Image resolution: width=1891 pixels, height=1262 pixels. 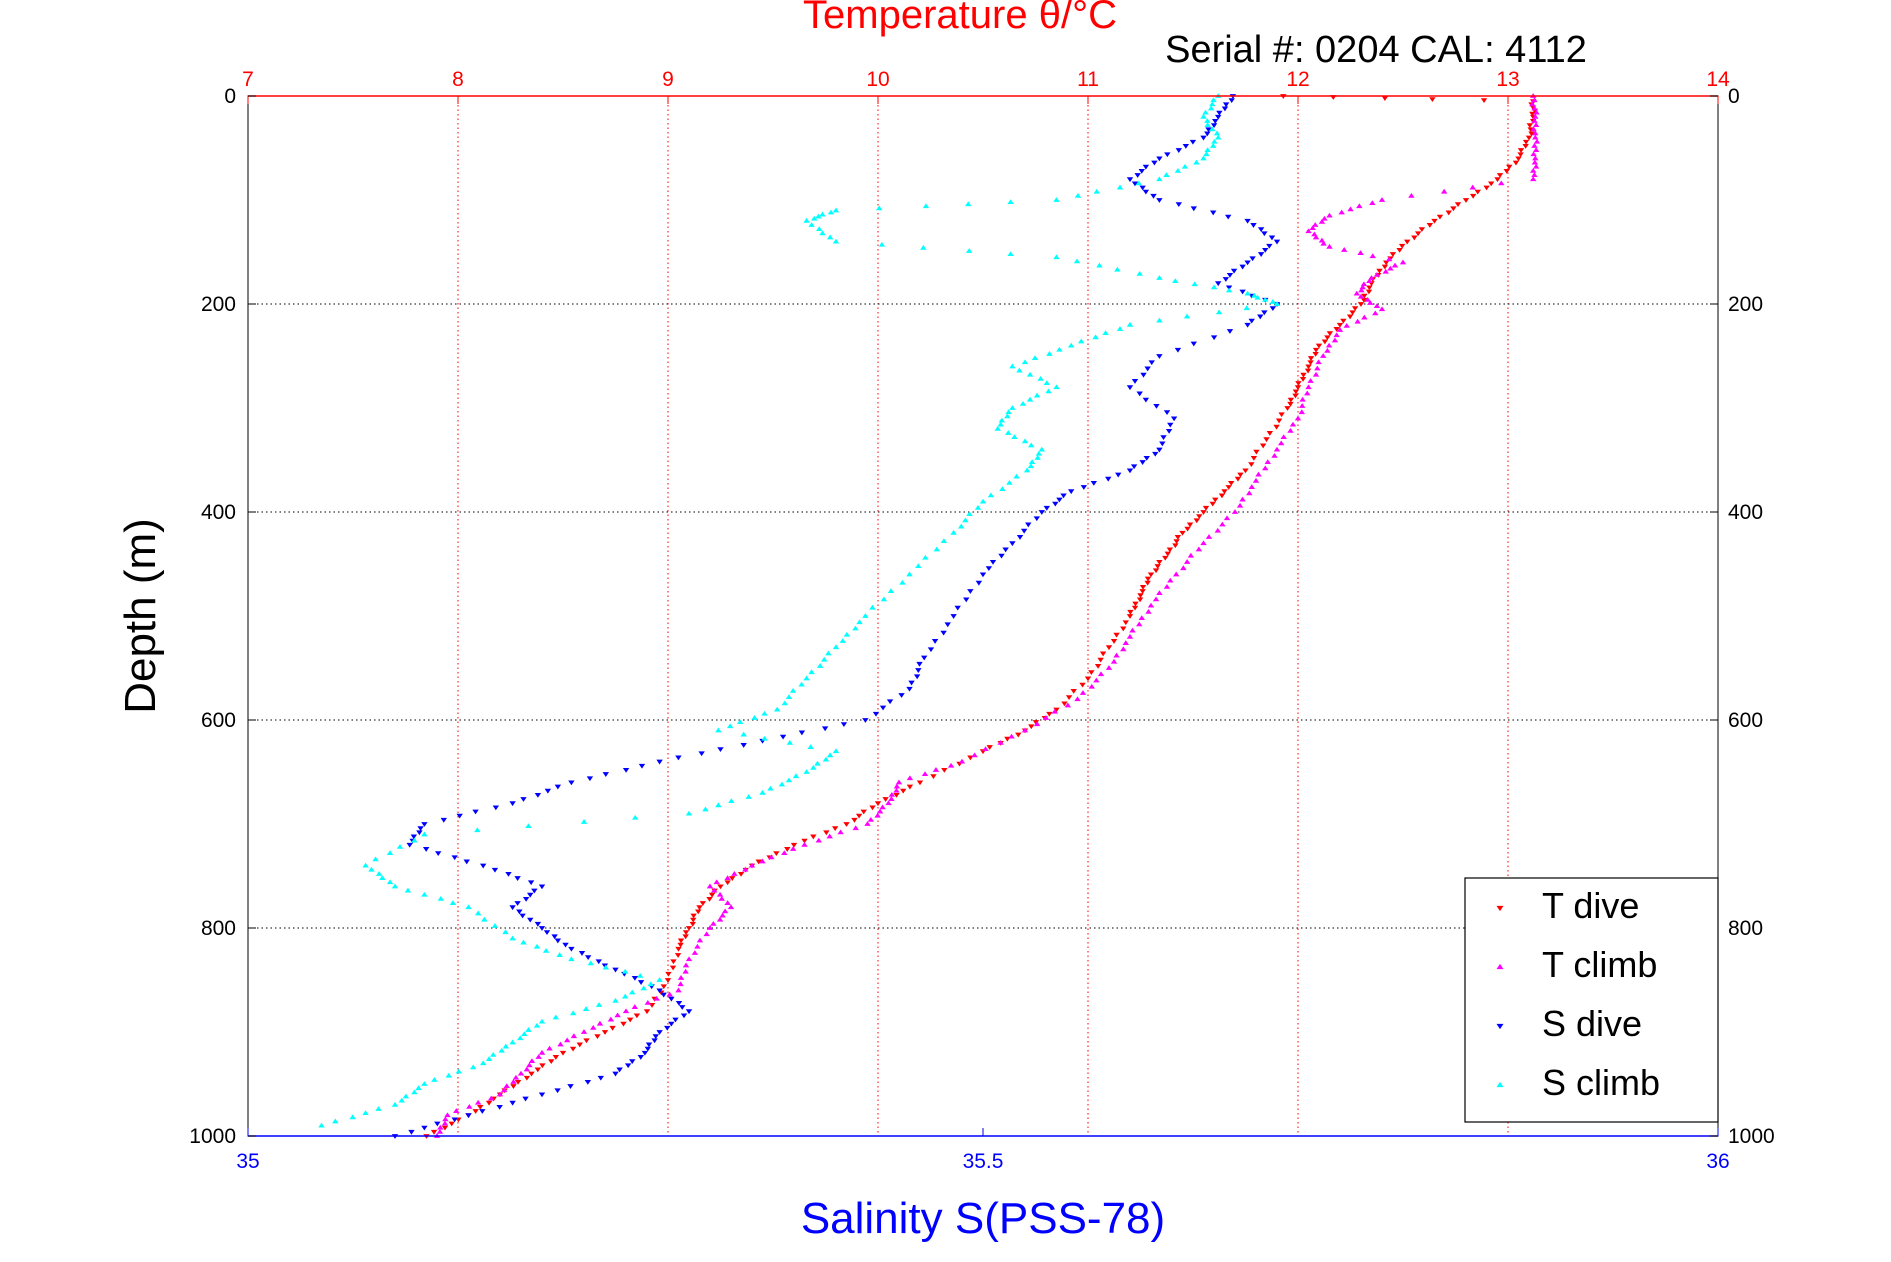 I want to click on top-tick-label: 11, so click(x=1088, y=79).